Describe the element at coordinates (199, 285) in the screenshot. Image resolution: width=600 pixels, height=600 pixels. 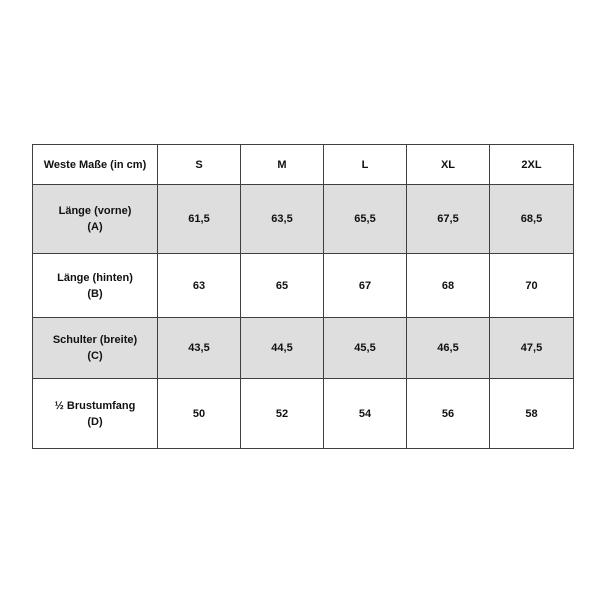
I see `value-cell: 63` at that location.